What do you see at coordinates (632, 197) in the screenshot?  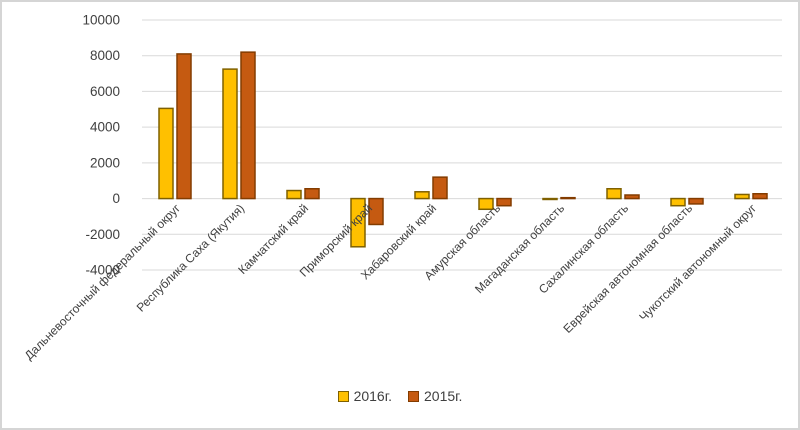 I see `bar-2015-cat7` at bounding box center [632, 197].